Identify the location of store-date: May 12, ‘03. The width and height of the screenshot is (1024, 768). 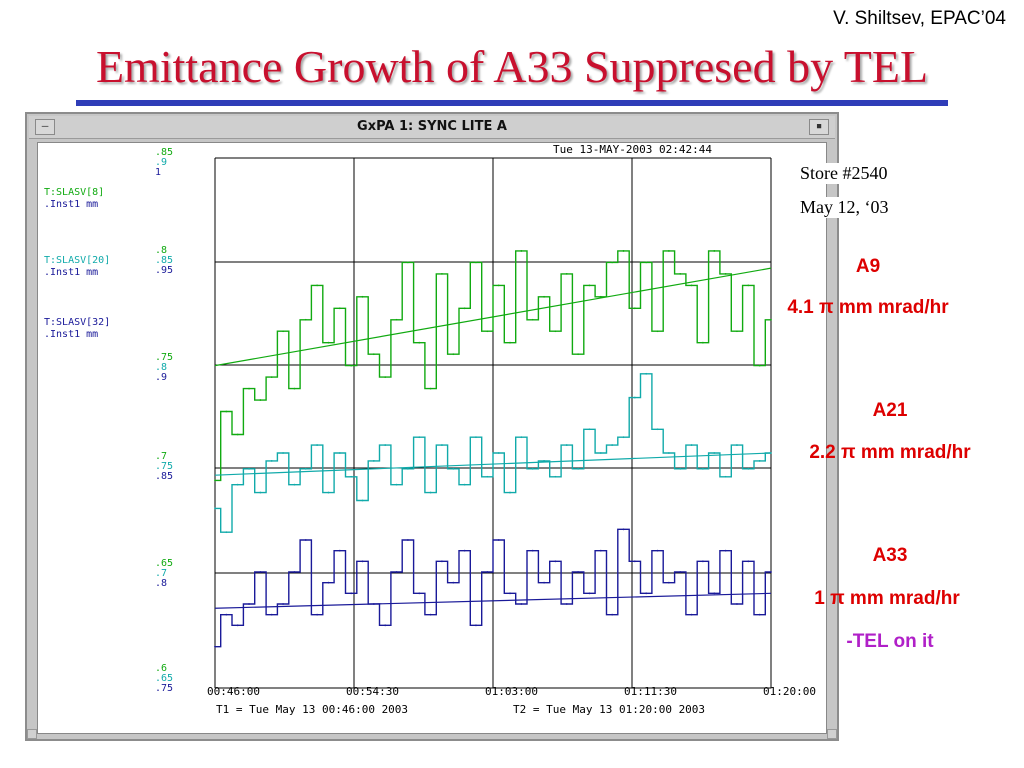
(851, 207).